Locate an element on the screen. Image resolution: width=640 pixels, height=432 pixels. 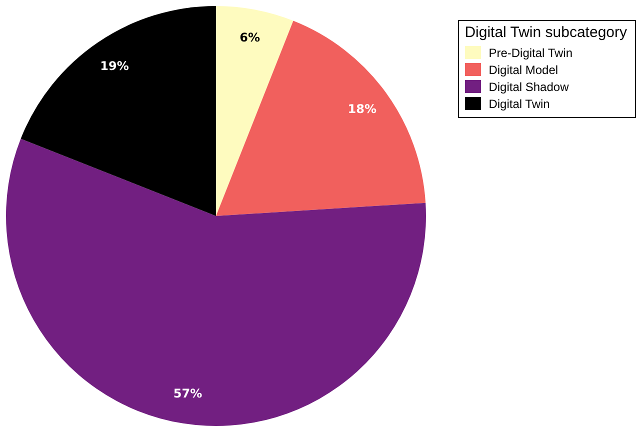
legend-label: Digital Shadow is located at coordinates (528, 87).